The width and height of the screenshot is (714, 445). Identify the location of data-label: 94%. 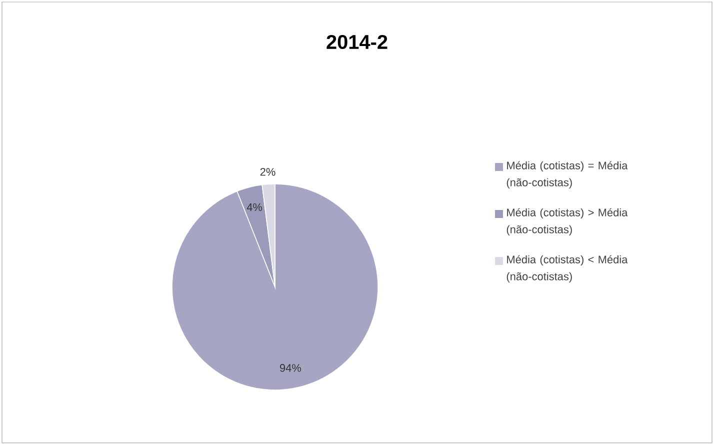
(291, 368).